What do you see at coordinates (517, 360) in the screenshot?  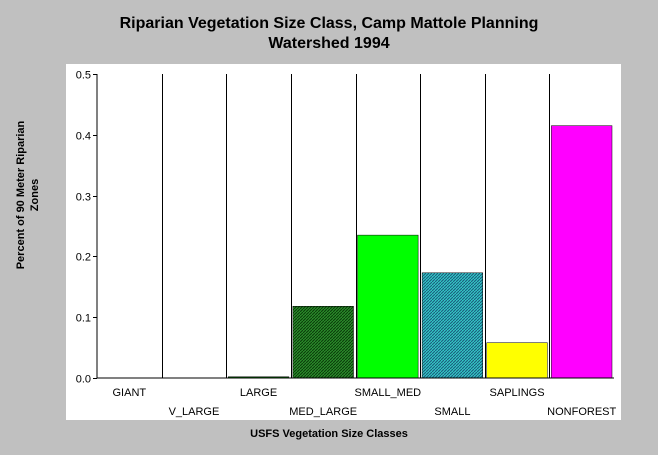 I see `bar-saplings` at bounding box center [517, 360].